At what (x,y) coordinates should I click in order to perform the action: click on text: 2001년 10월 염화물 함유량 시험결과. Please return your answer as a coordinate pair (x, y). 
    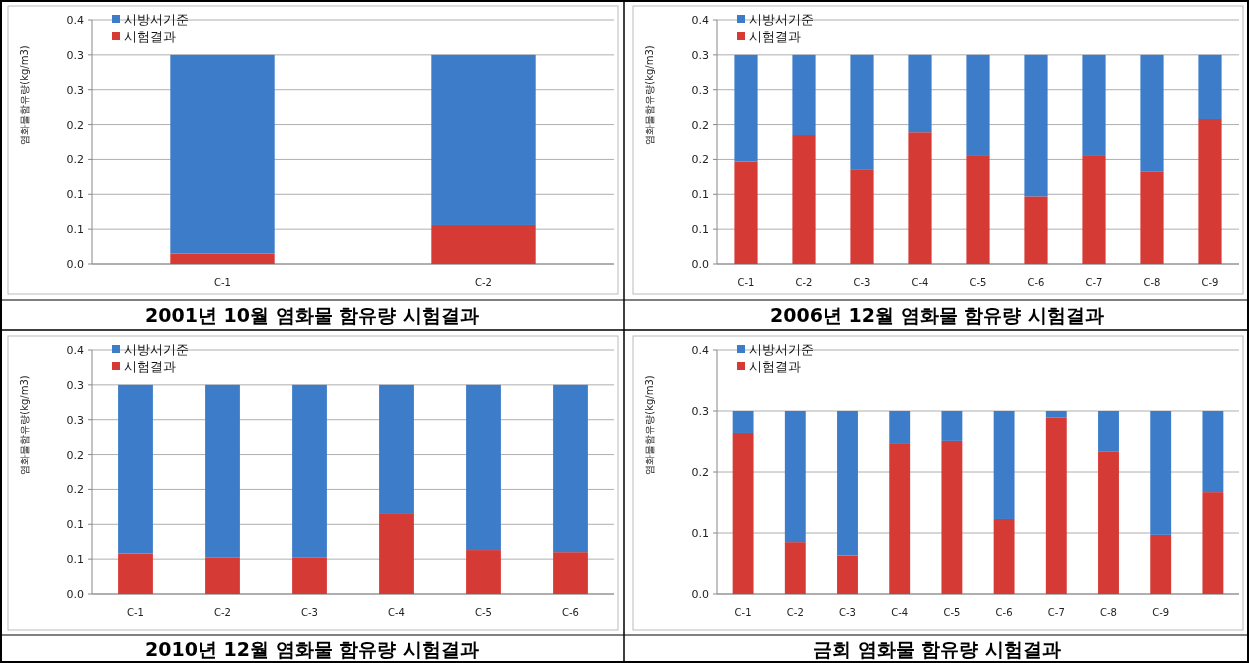
    Looking at the image, I should click on (312, 315).